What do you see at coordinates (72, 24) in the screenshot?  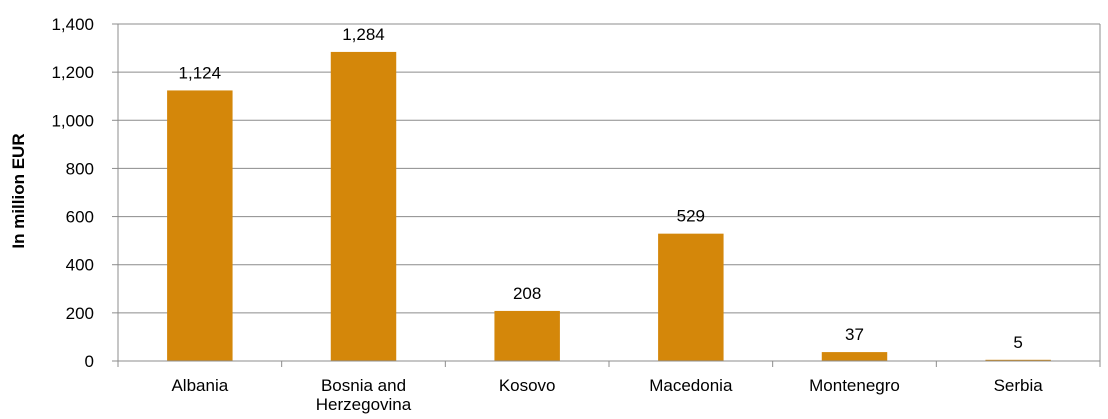 I see `y-tick-label: 1,400` at bounding box center [72, 24].